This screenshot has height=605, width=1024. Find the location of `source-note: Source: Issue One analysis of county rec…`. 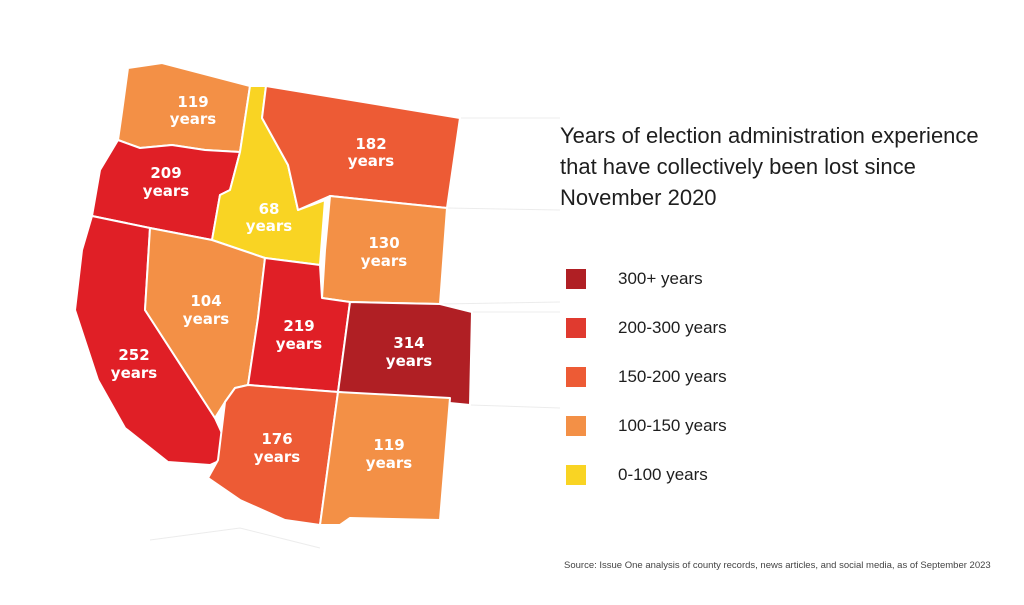

source-note: Source: Issue One analysis of county rec… is located at coordinates (777, 565).